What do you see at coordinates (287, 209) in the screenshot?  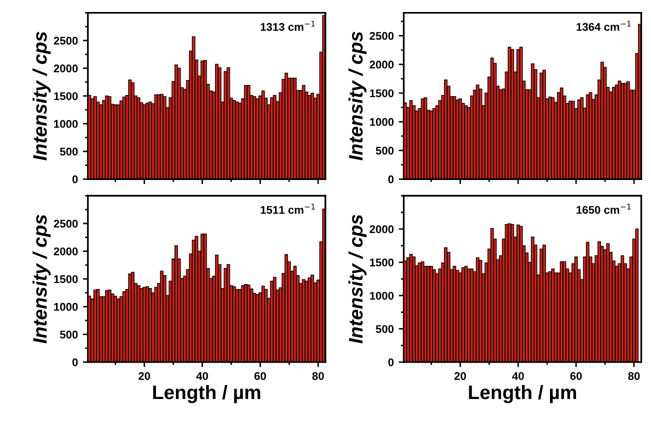 I see `annotation: 1511 cm$^{−1}$` at bounding box center [287, 209].